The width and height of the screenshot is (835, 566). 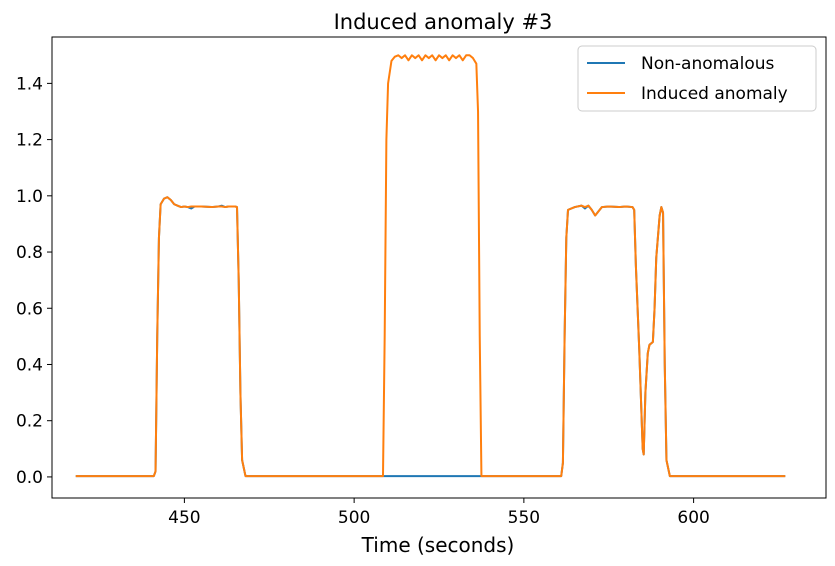 What do you see at coordinates (354, 518) in the screenshot?
I see `x-tick-label-500: 500` at bounding box center [354, 518].